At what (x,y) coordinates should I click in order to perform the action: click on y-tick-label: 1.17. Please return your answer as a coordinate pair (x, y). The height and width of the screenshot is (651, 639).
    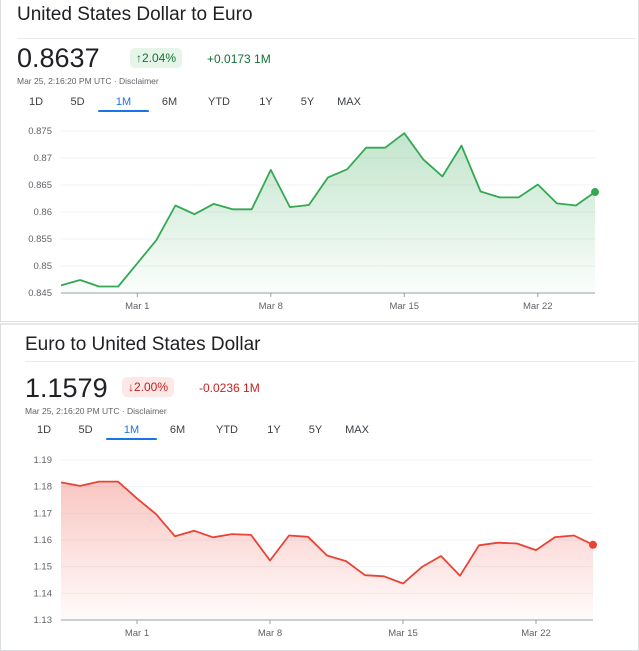
    Looking at the image, I should click on (43, 513).